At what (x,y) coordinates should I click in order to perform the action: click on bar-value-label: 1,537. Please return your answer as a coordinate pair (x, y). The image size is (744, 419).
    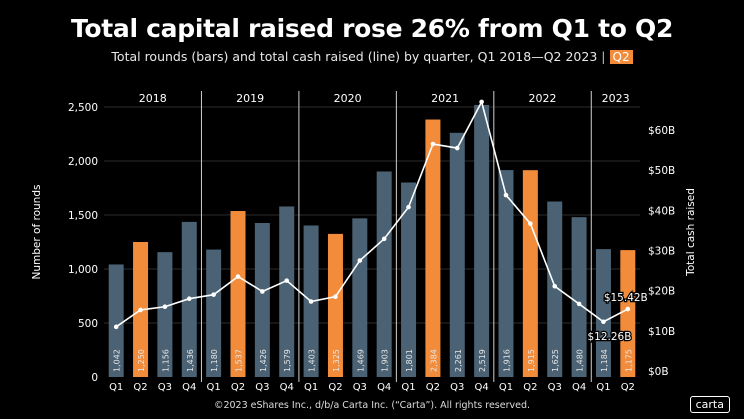
    Looking at the image, I should click on (239, 360).